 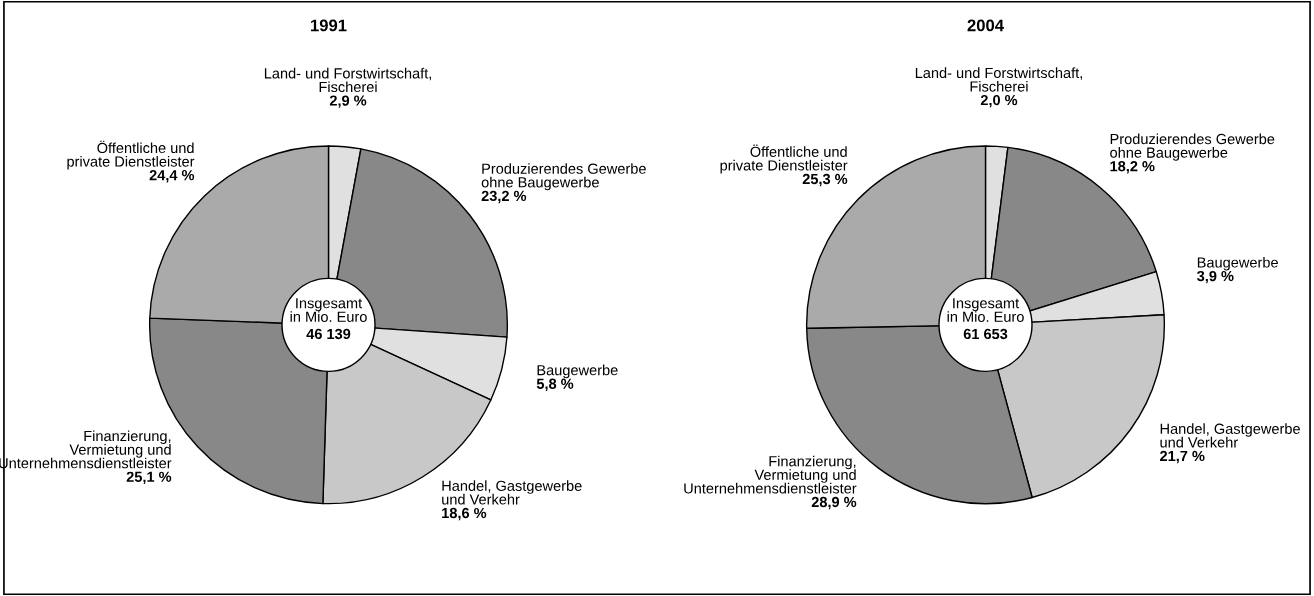 I want to click on data-label: 28,9 %, so click(x=834, y=503).